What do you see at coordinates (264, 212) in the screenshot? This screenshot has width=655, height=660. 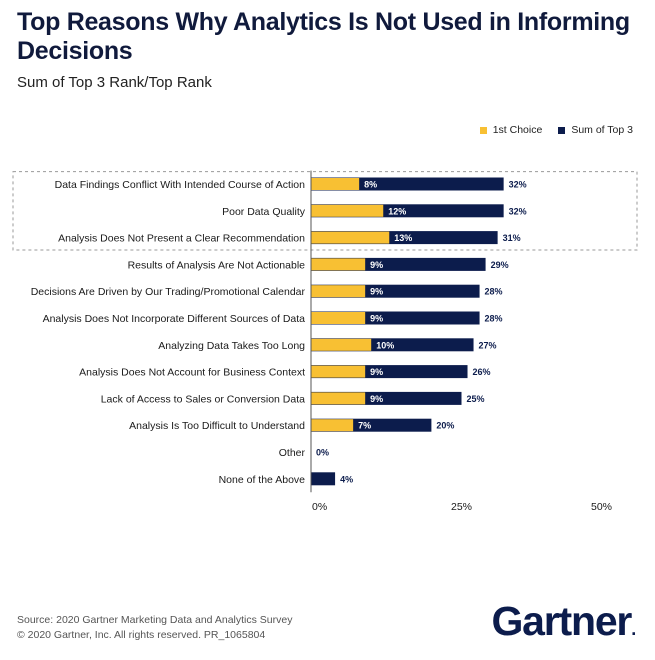 I see `category-label: Poor Data Quality` at bounding box center [264, 212].